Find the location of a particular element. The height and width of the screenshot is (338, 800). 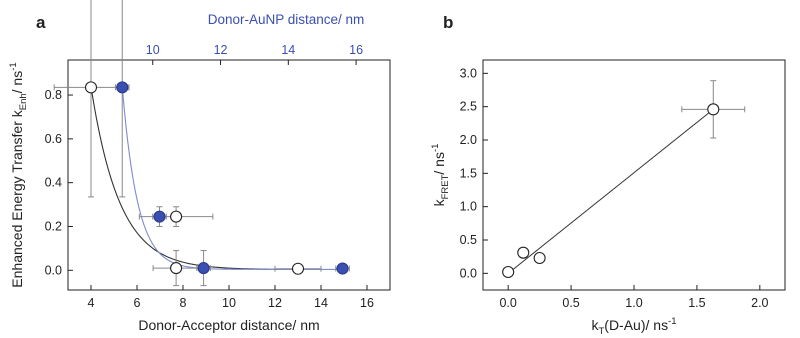

x-tick-label: 1.5 is located at coordinates (696, 303).